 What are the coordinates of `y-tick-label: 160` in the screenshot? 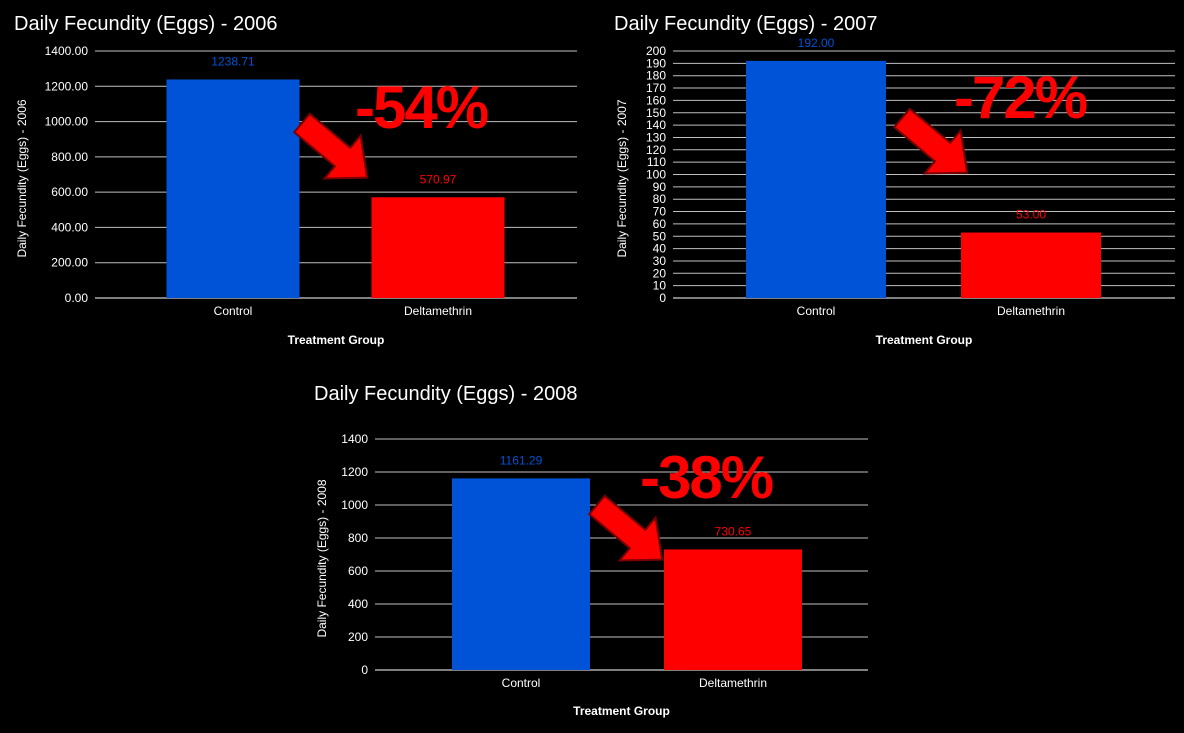 It's located at (656, 100).